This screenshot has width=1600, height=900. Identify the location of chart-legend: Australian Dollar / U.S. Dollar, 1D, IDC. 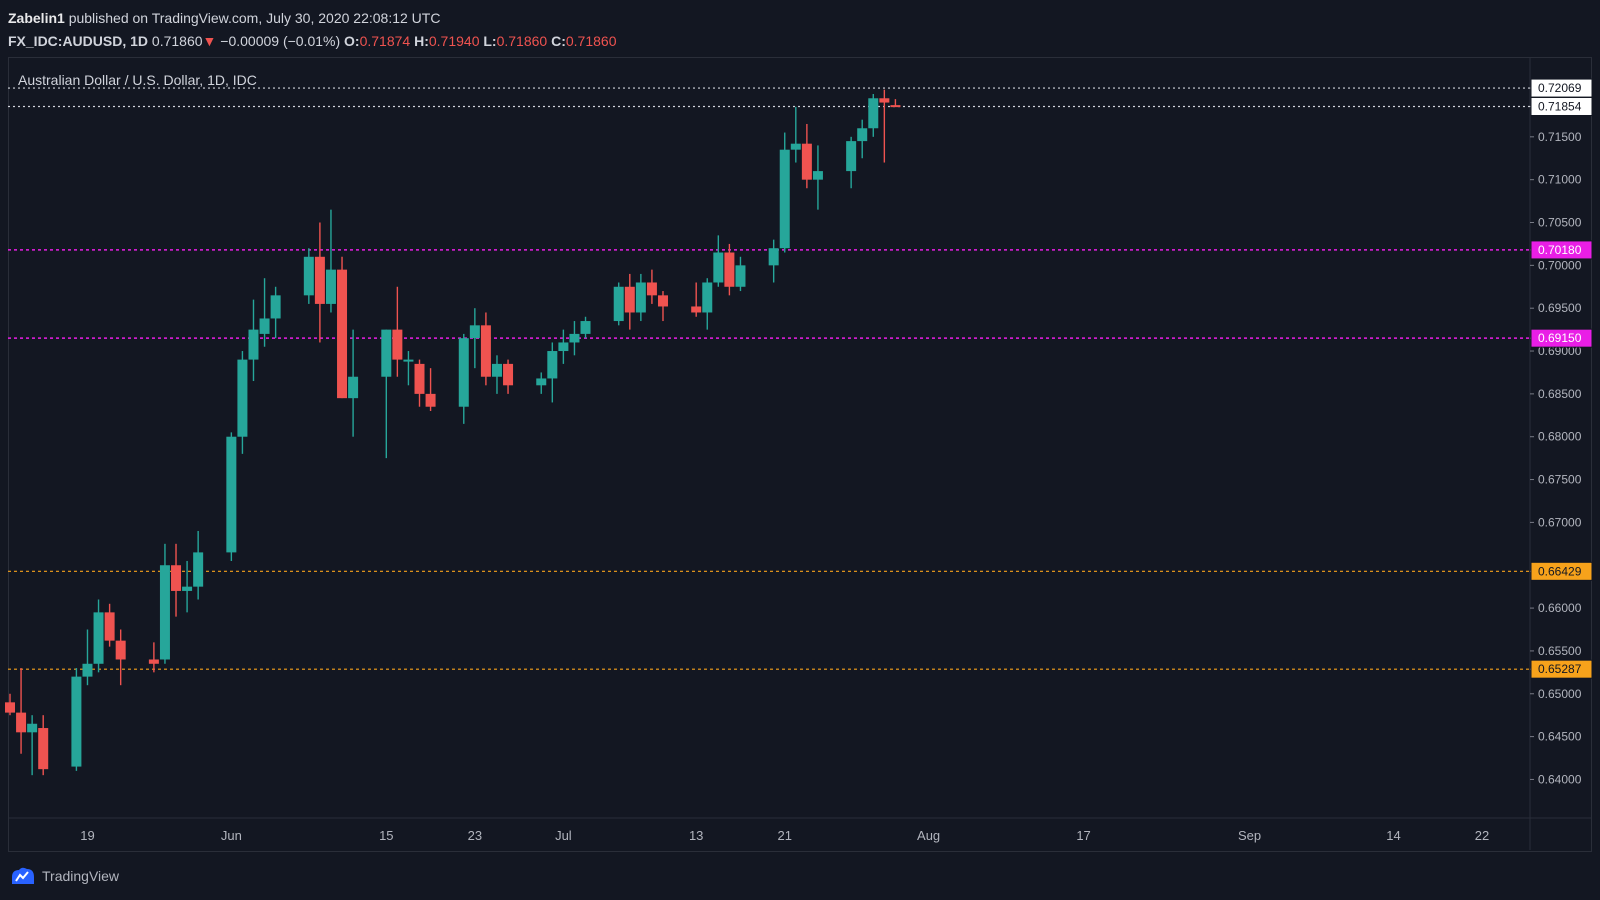
(137, 80).